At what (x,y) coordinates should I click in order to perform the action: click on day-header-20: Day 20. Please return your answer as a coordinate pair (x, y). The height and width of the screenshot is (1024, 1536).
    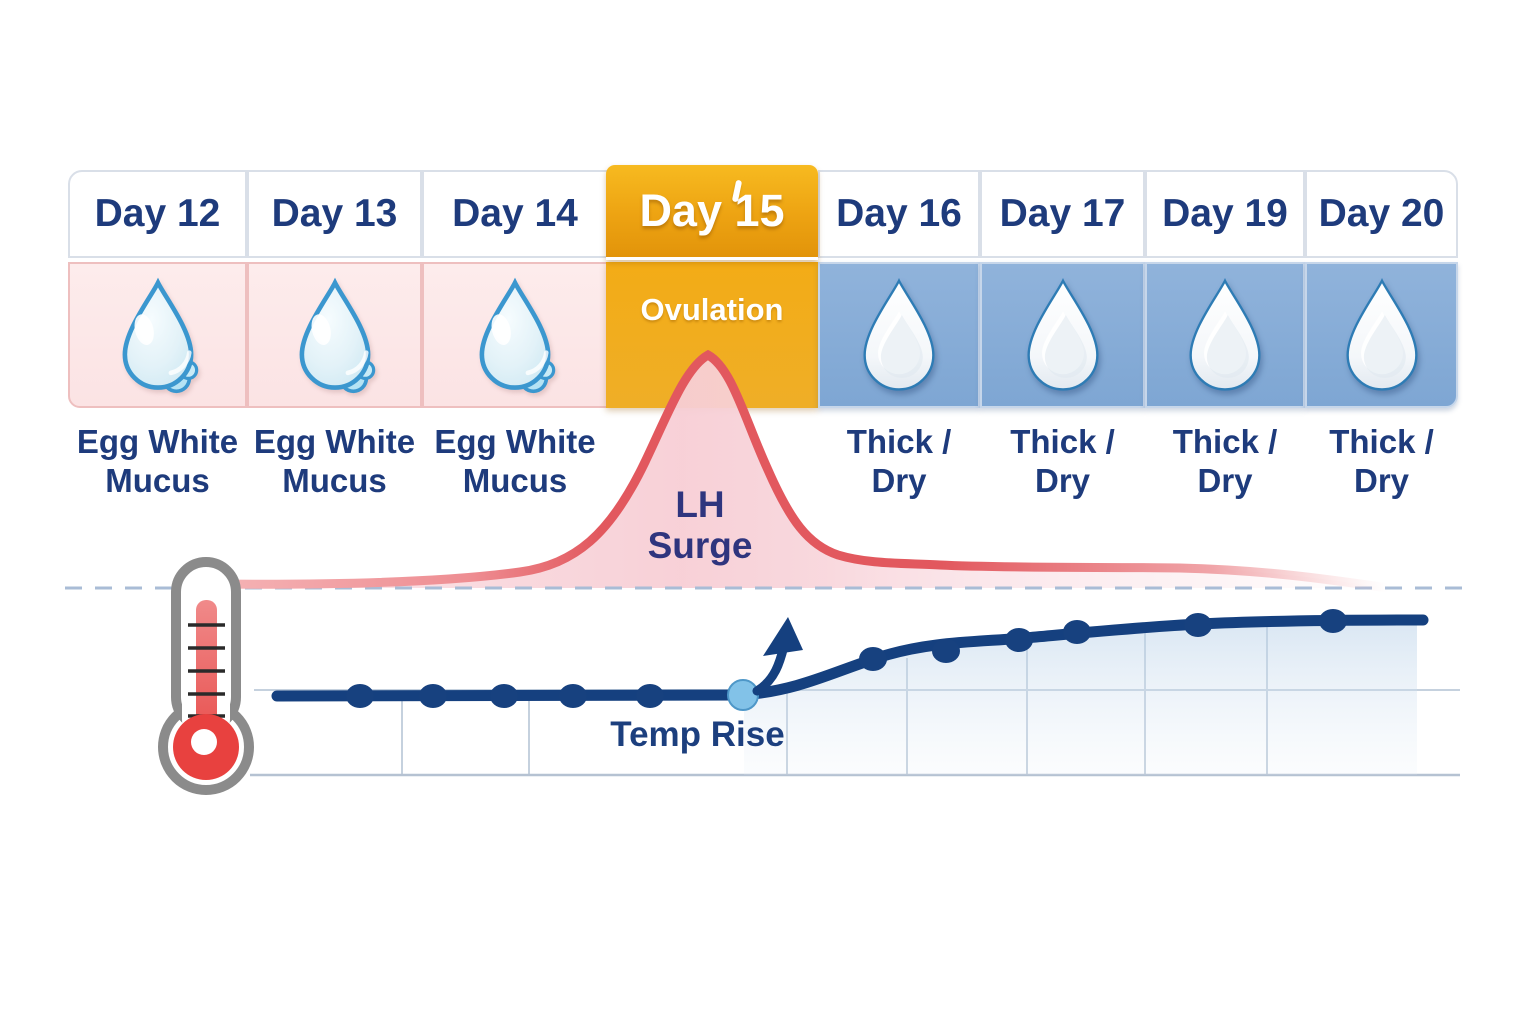
    Looking at the image, I should click on (1381, 214).